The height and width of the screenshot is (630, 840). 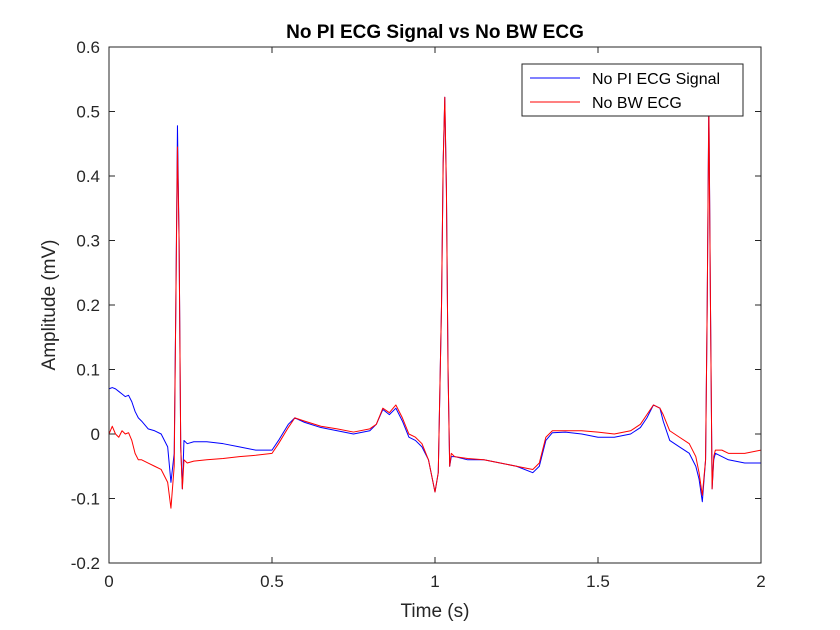 I want to click on x-tick-label: 1.5, so click(x=598, y=581).